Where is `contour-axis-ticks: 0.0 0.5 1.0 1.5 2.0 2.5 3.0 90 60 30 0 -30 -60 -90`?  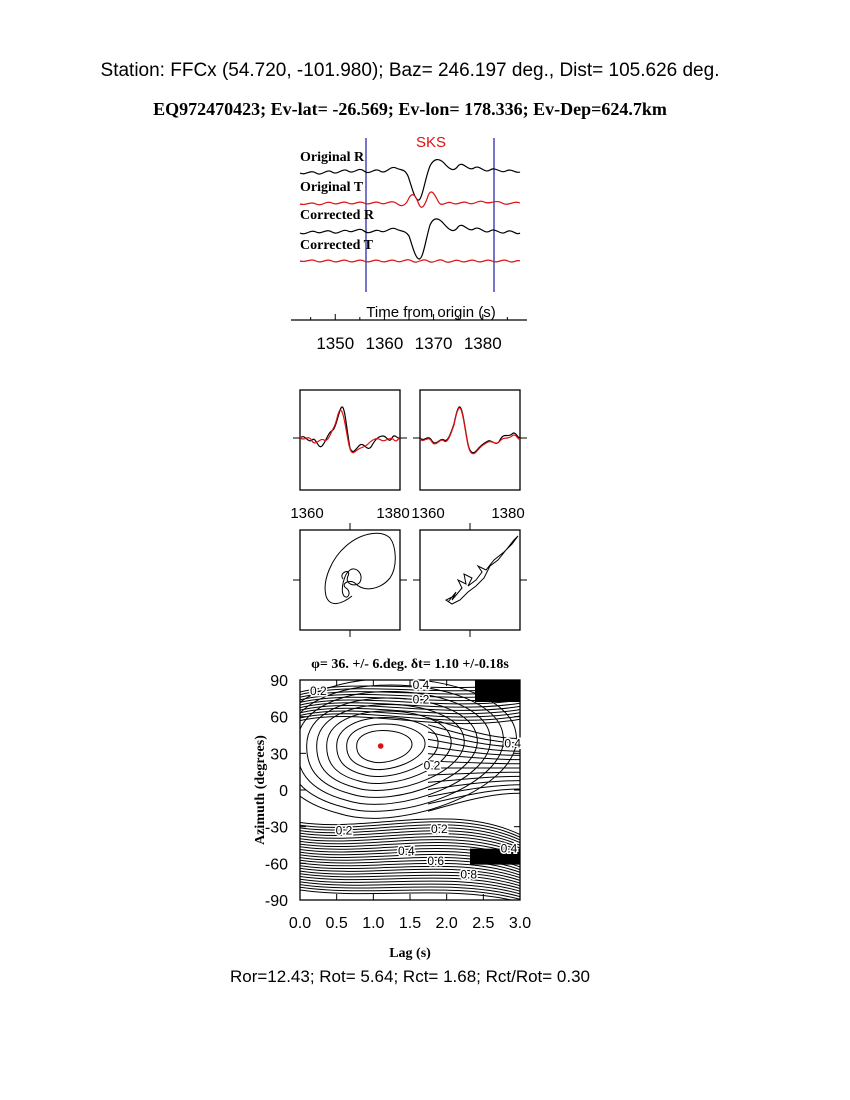 contour-axis-ticks: 0.0 0.5 1.0 1.5 2.0 2.5 3.0 90 60 30 0 -30 -60 -90 is located at coordinates (398, 802).